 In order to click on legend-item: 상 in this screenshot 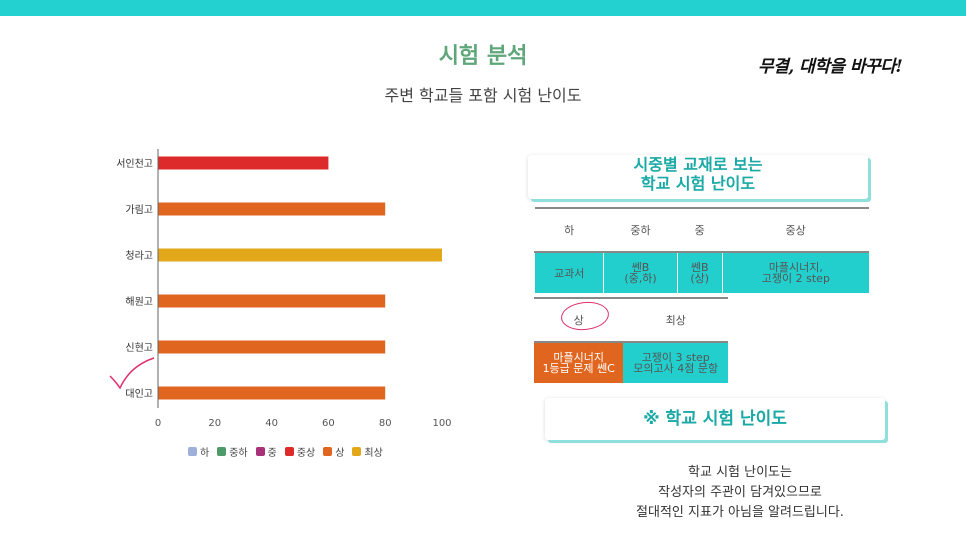, I will do `click(333, 451)`.